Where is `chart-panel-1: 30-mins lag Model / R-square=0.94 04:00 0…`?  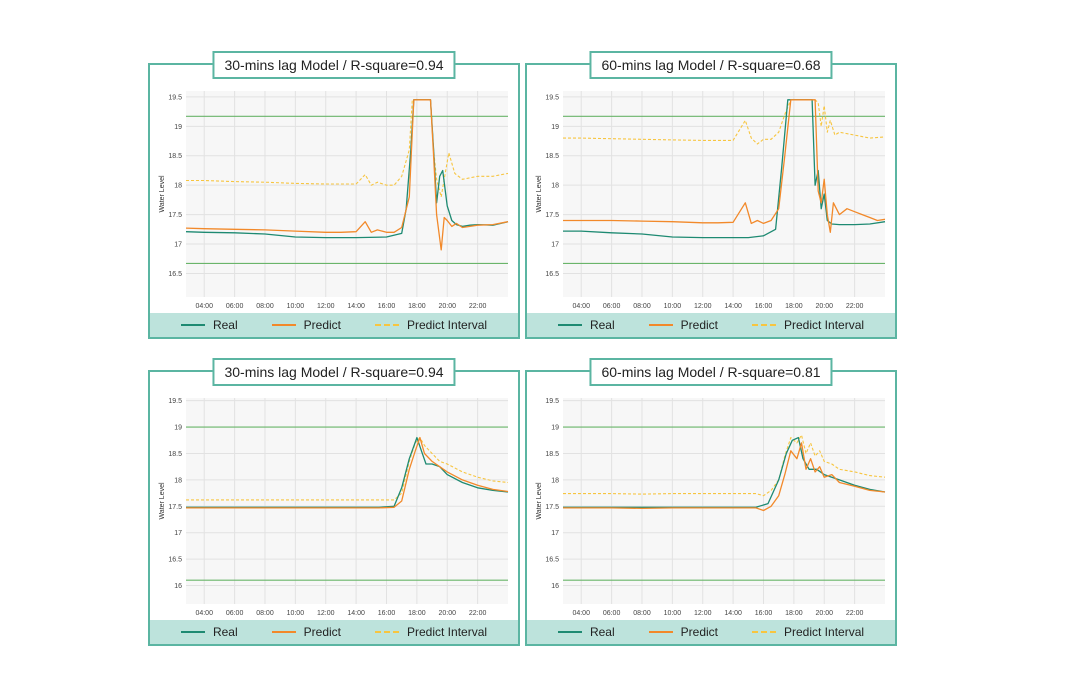 chart-panel-1: 30-mins lag Model / R-square=0.94 04:00 0… is located at coordinates (334, 195).